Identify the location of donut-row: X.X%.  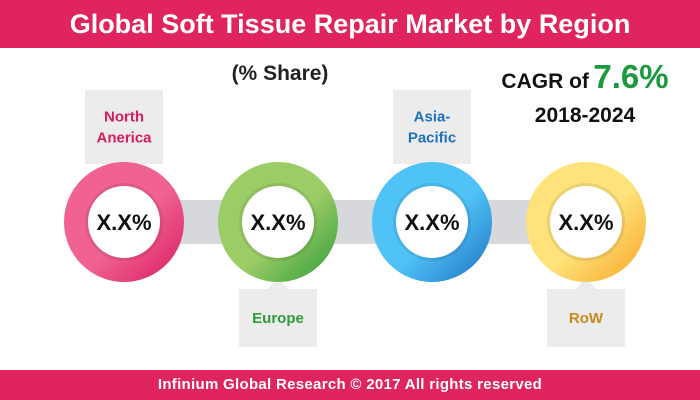
(586, 222).